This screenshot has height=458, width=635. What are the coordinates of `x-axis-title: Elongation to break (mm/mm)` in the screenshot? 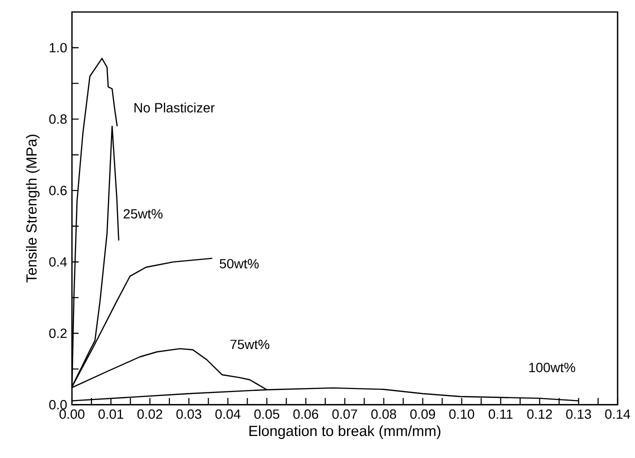 It's located at (344, 433).